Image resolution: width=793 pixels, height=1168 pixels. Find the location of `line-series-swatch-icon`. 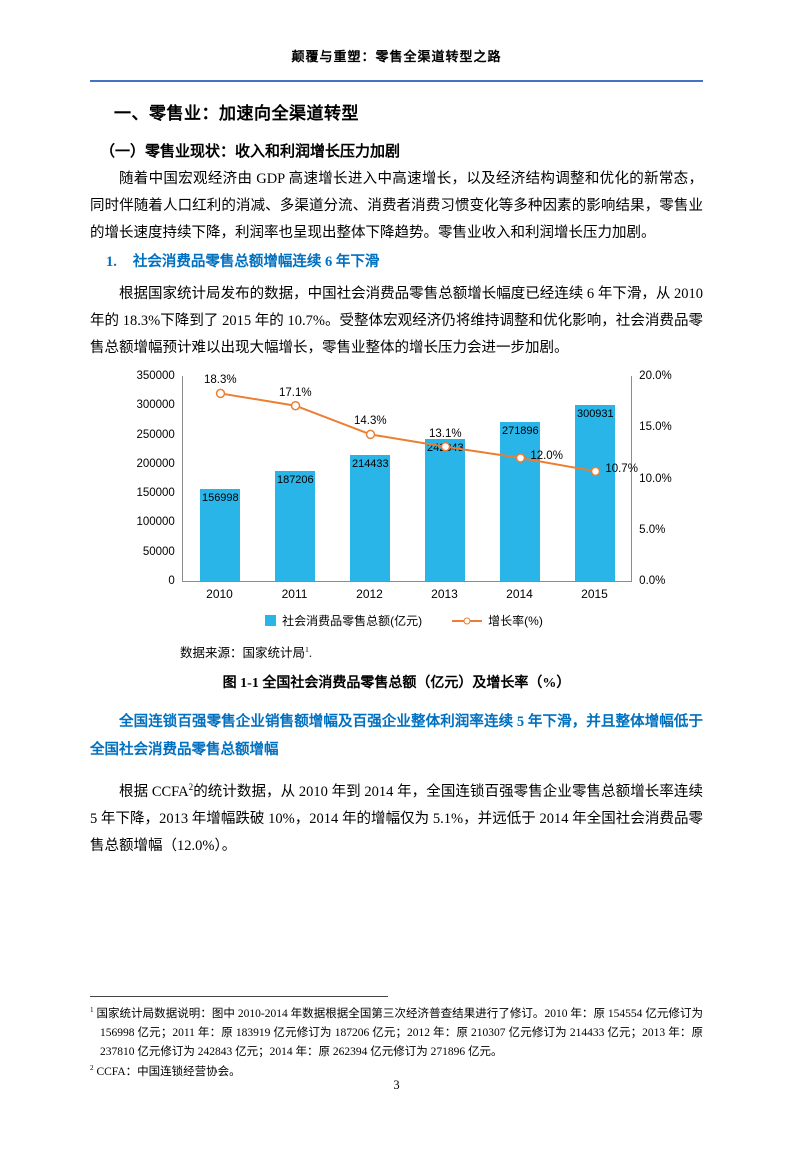

line-series-swatch-icon is located at coordinates (467, 620).